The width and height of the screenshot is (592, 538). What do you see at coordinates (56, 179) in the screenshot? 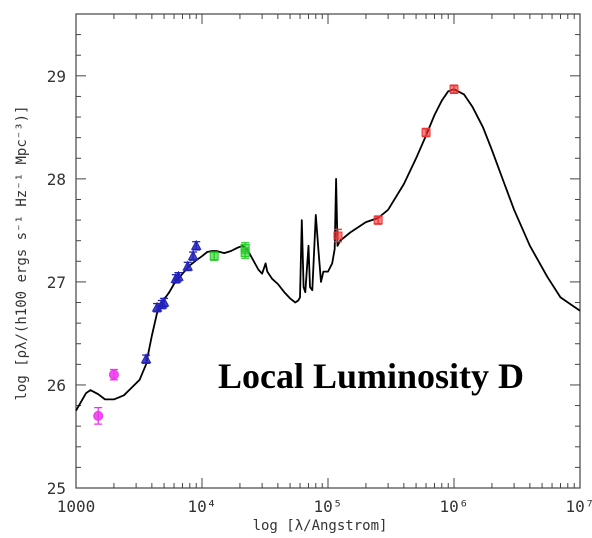
I see `y-tick-label: 28` at bounding box center [56, 179].